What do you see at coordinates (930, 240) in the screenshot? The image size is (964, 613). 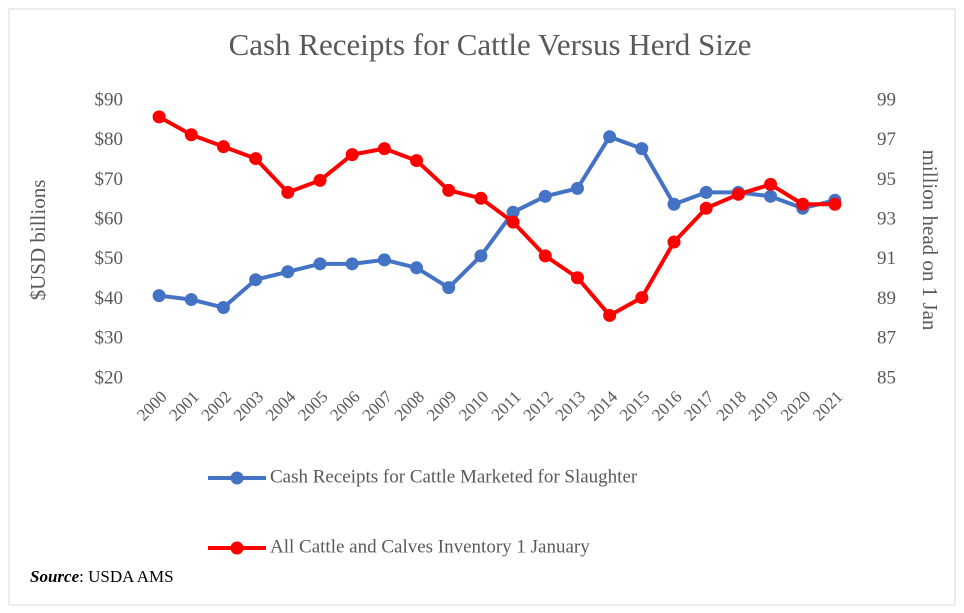 I see `y2-axis-title: million head on 1 Jan` at bounding box center [930, 240].